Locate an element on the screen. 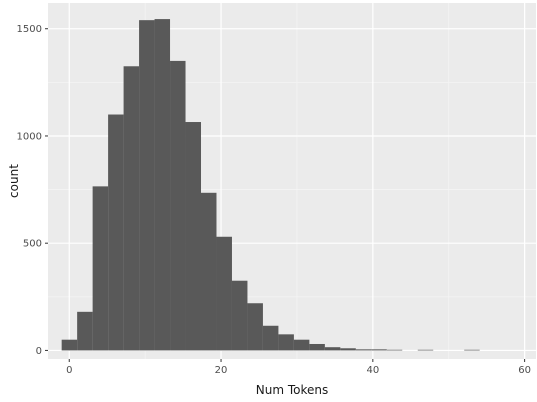  y-tick-label: 1500 is located at coordinates (29, 29).